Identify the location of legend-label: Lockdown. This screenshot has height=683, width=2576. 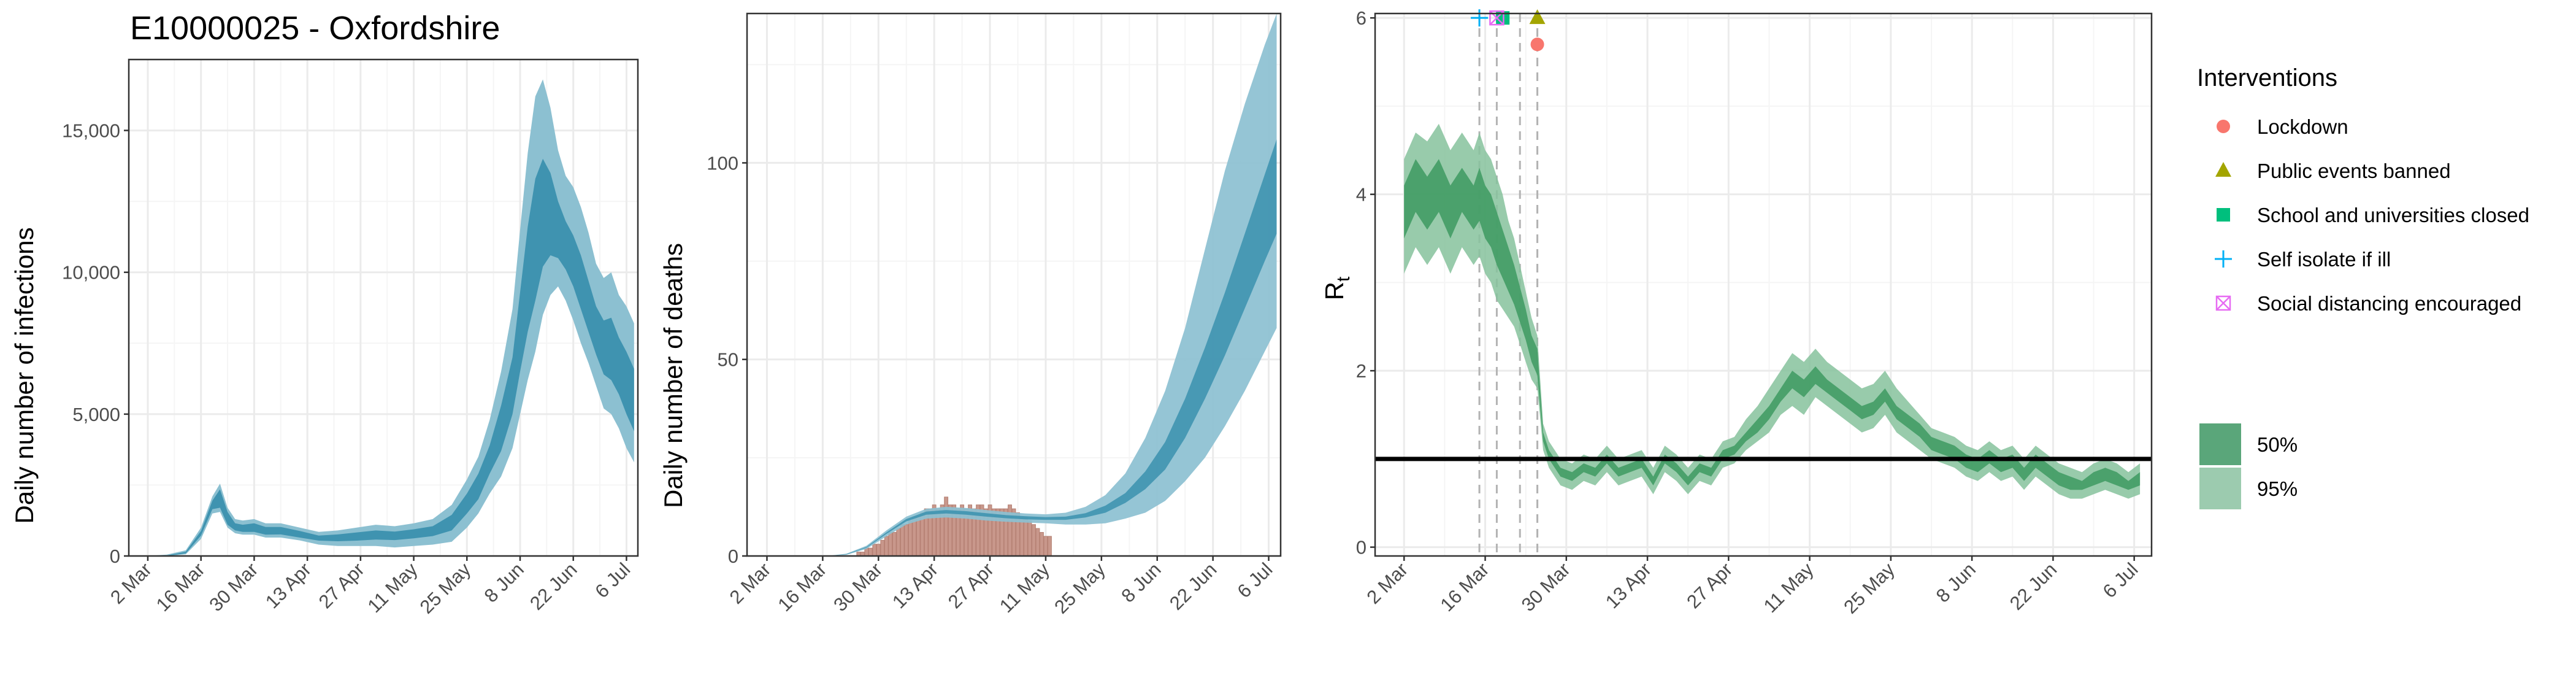
(2302, 126).